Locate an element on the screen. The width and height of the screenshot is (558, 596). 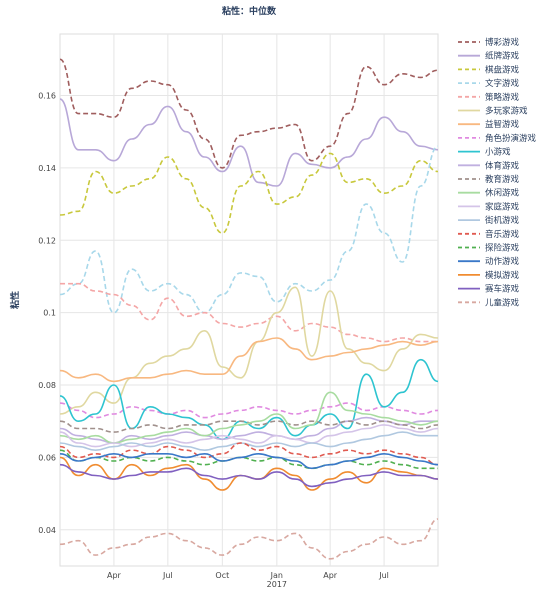
legend-item: 多玩家游戏 is located at coordinates (493, 111).